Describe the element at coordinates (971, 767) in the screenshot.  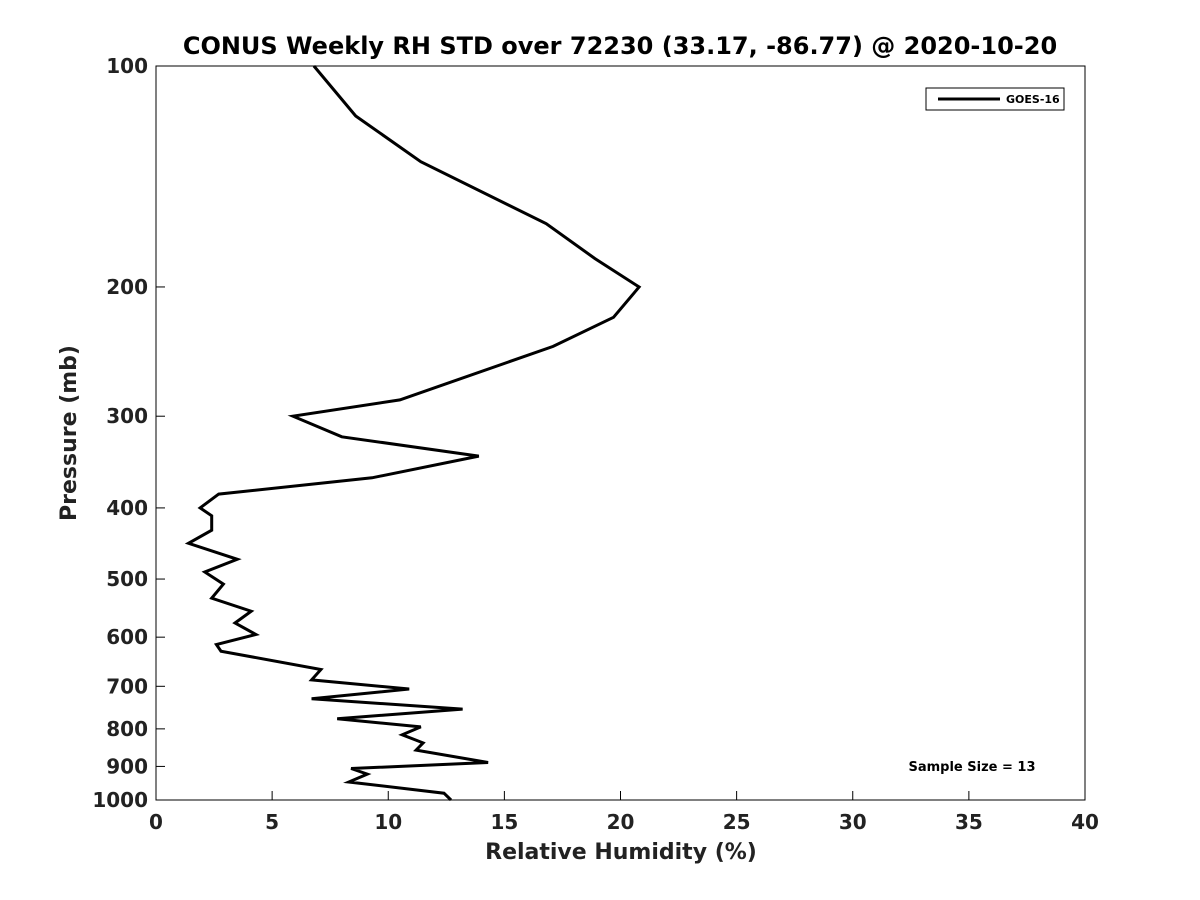
I see `sample-size-annotation: Sample Size = 13` at that location.